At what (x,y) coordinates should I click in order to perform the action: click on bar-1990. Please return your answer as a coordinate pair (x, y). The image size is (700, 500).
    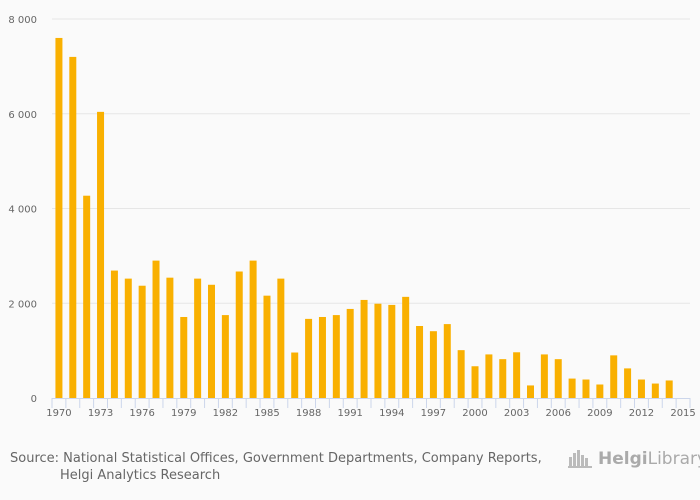
    Looking at the image, I should click on (336, 356).